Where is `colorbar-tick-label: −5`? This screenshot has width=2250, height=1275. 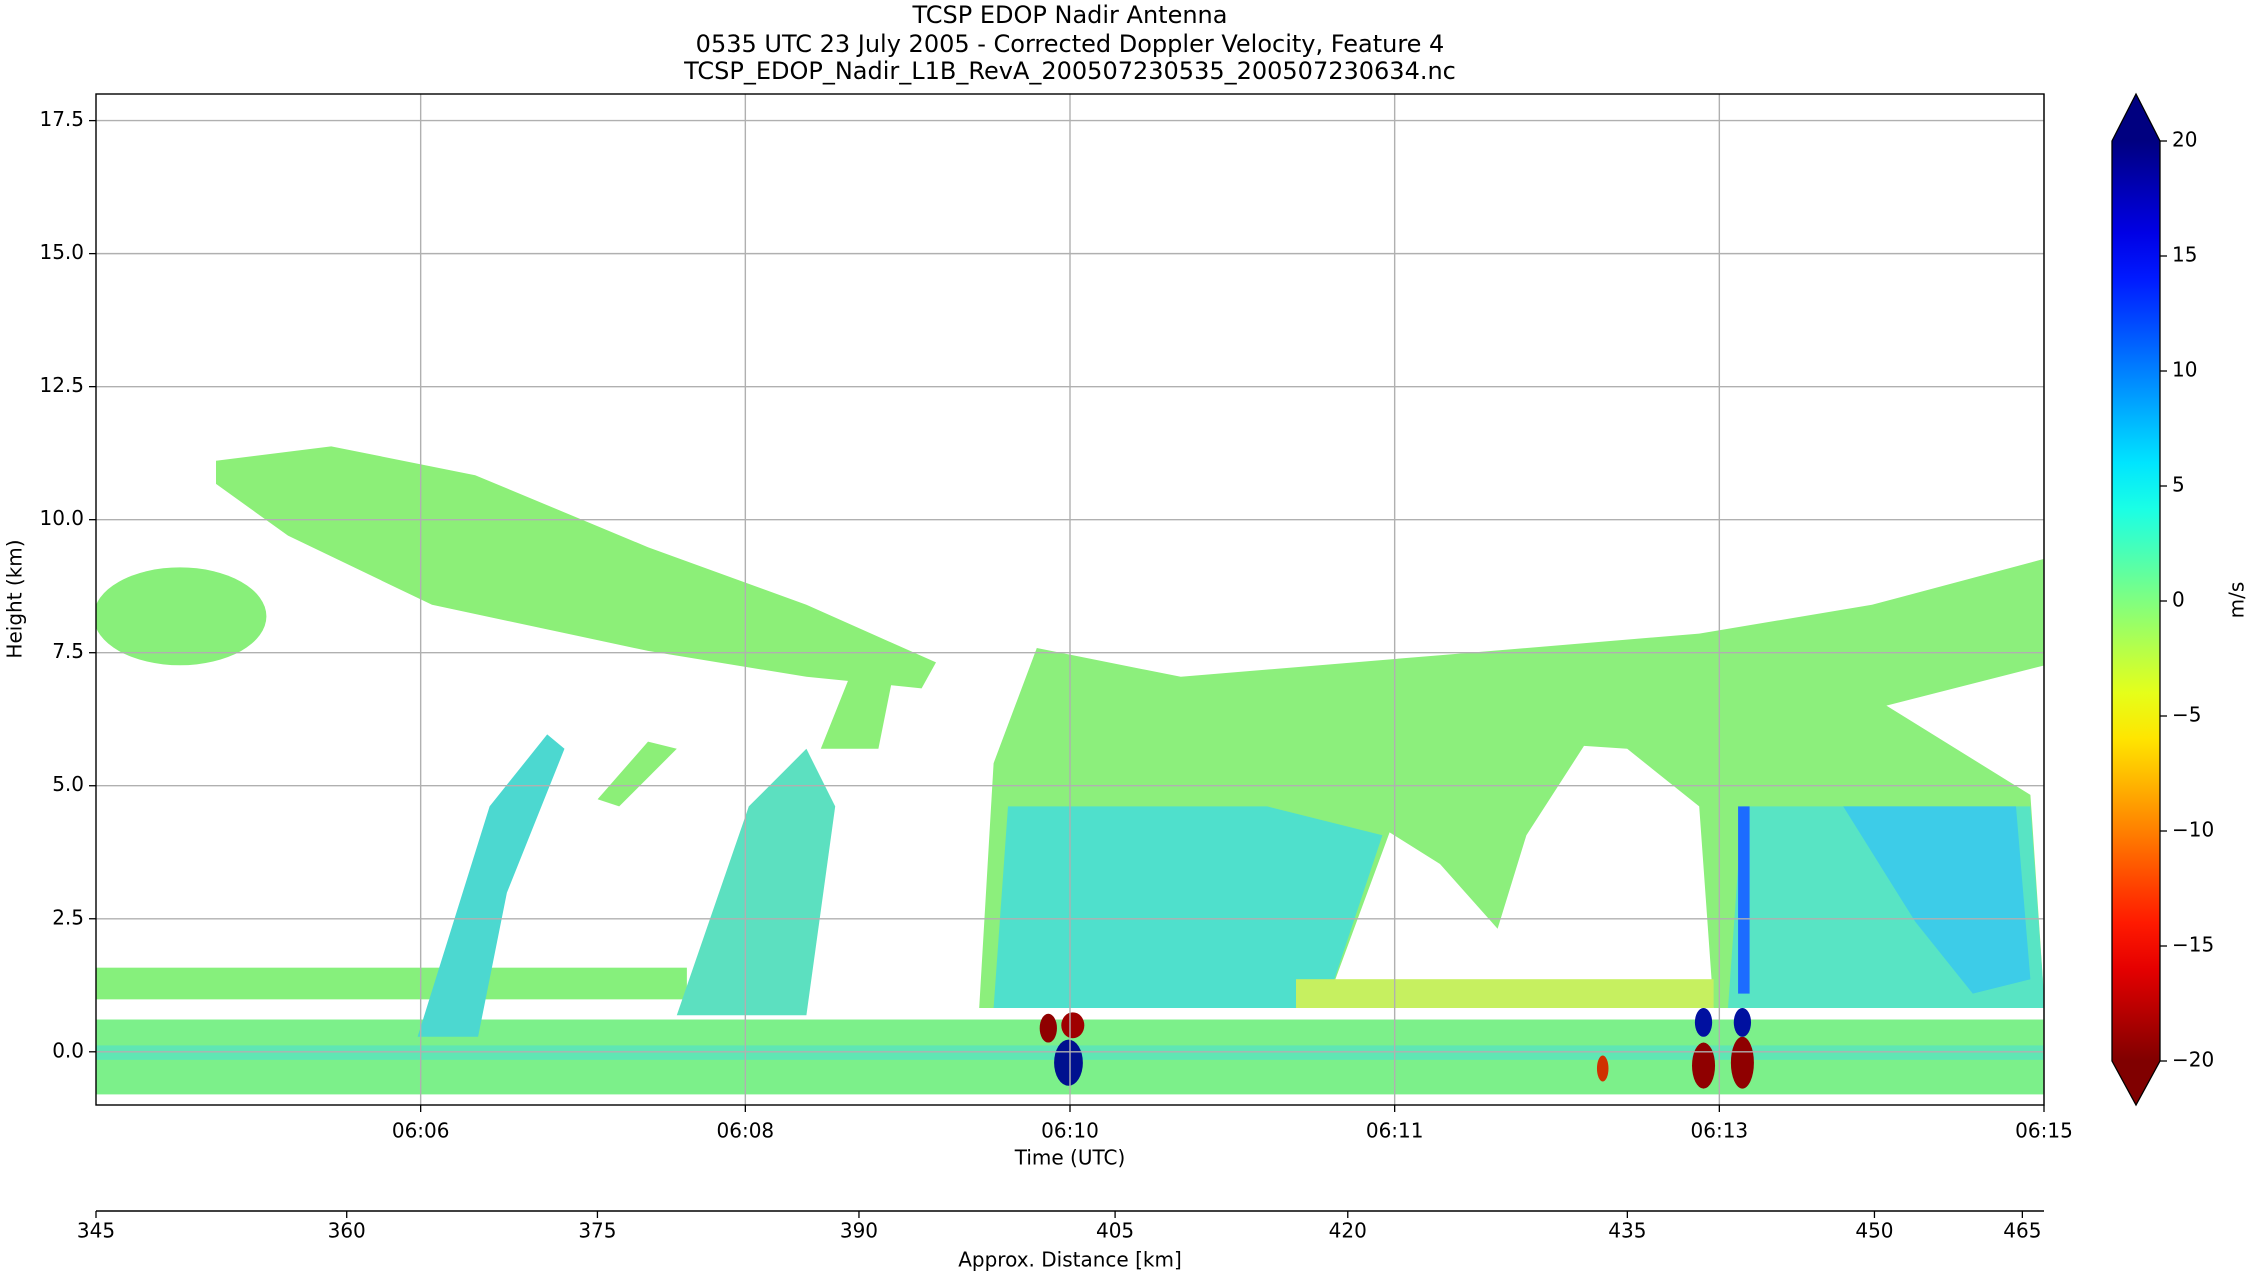 colorbar-tick-label: −5 is located at coordinates (2186, 715).